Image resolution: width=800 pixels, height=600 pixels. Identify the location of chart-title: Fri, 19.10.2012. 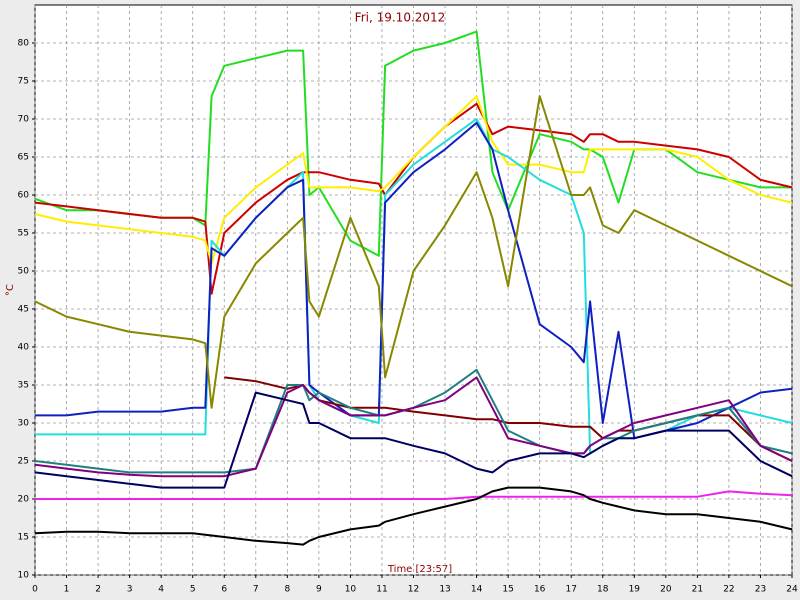
(400, 18).